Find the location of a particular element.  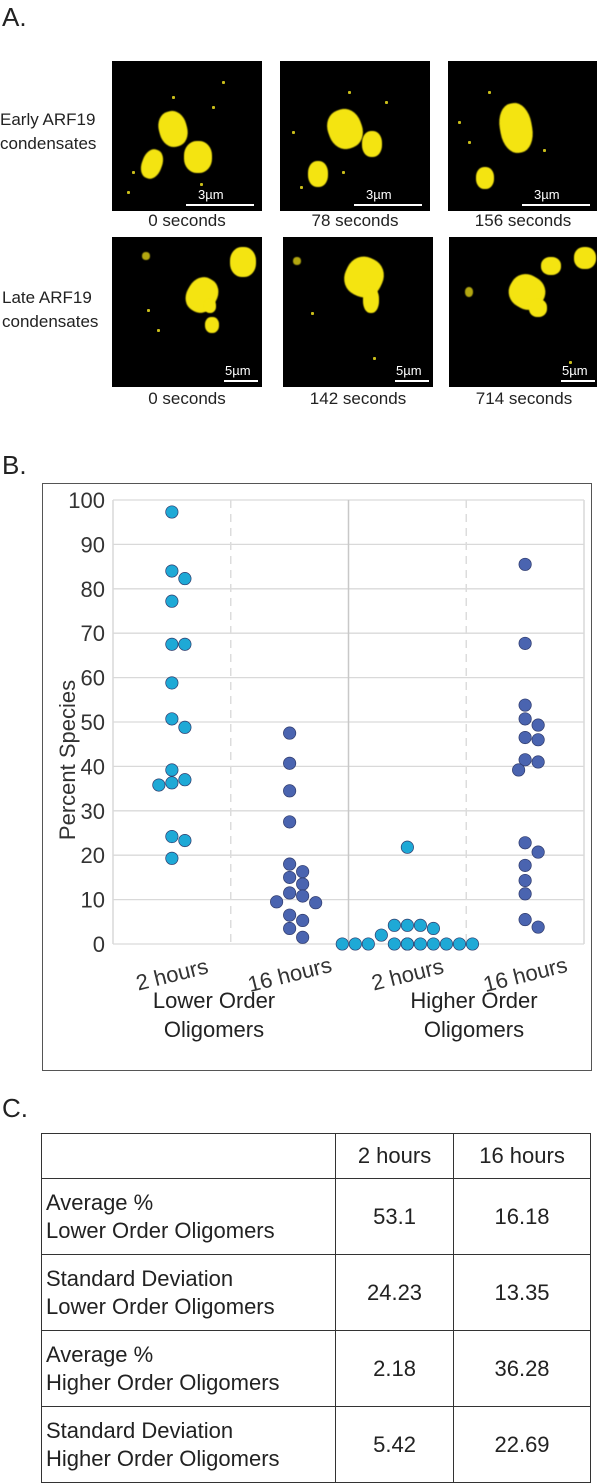

row-label-line1: Average % is located at coordinates (100, 1354).